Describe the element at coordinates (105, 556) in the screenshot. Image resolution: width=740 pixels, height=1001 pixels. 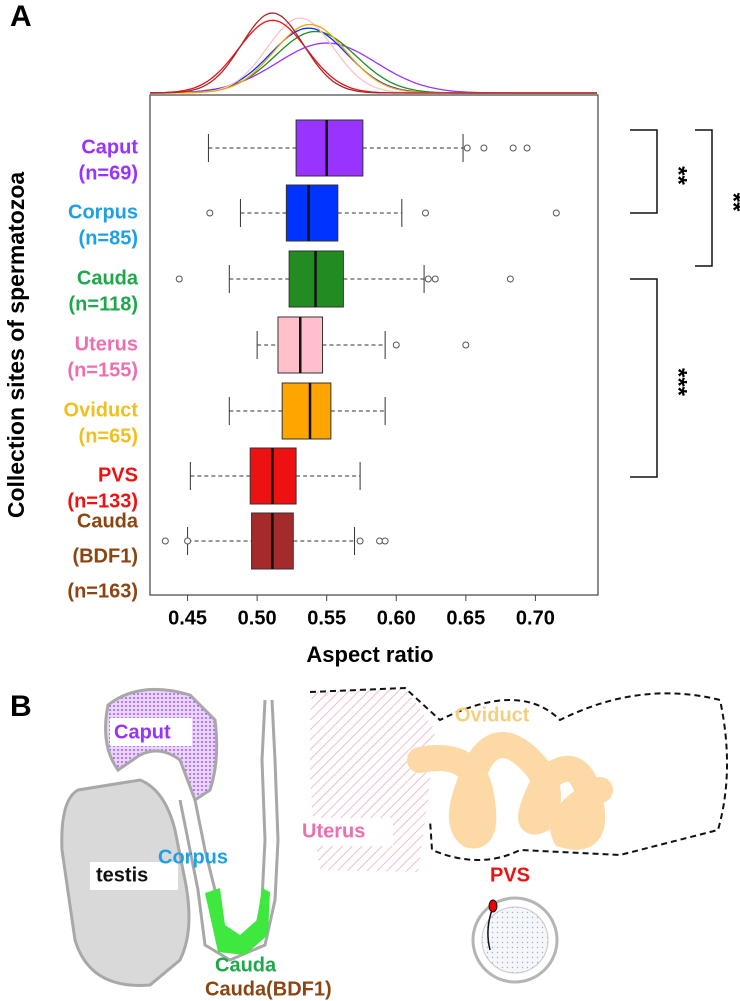
I see `category-label: (BDF1)` at that location.